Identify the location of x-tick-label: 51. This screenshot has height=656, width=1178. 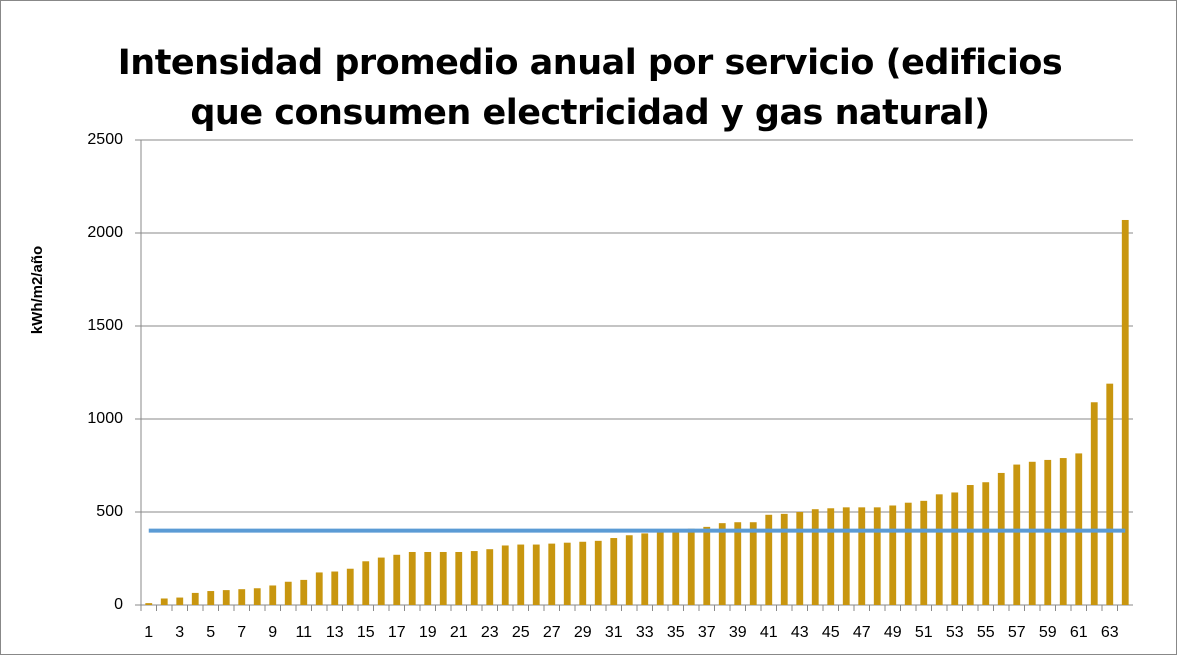
(924, 632).